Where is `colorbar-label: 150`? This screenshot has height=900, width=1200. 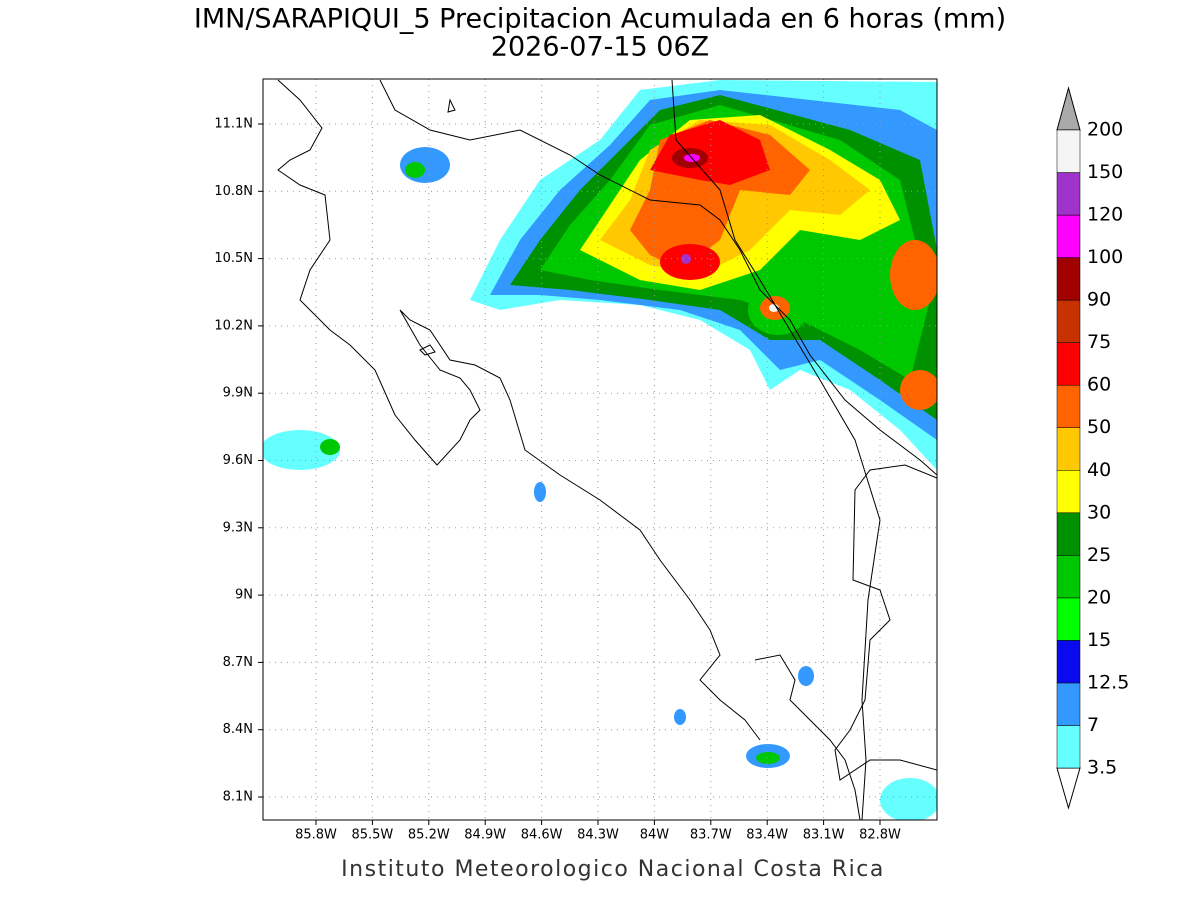
colorbar-label: 150 is located at coordinates (1105, 172).